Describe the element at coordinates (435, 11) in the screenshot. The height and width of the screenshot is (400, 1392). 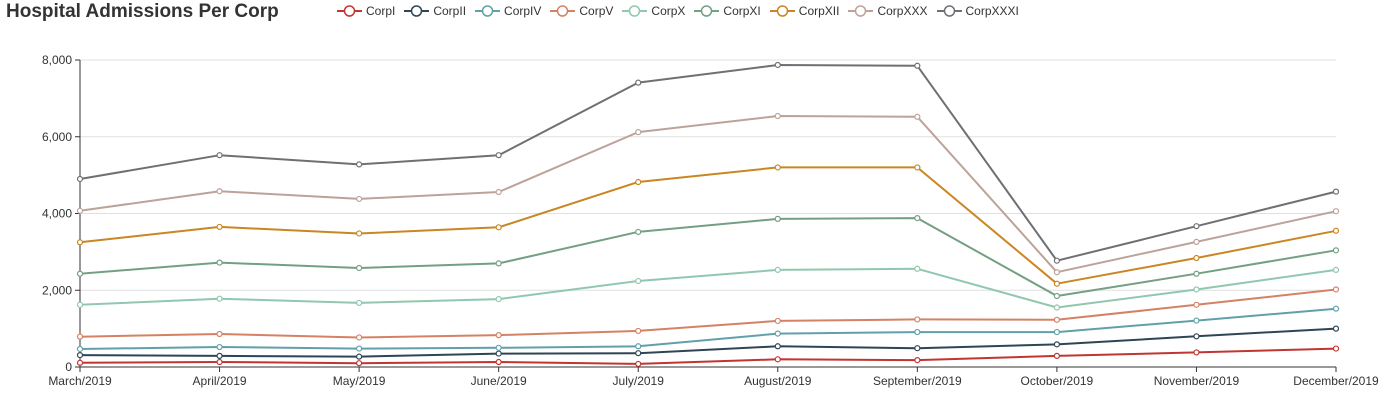
I see `legend-item-corpii: CorpII` at that location.